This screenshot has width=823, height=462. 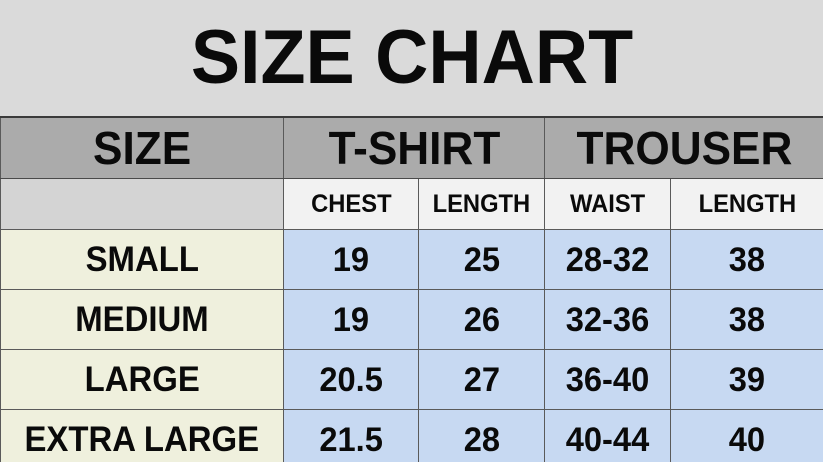 I want to click on cell-trouser-length-value: 39, so click(x=747, y=379).